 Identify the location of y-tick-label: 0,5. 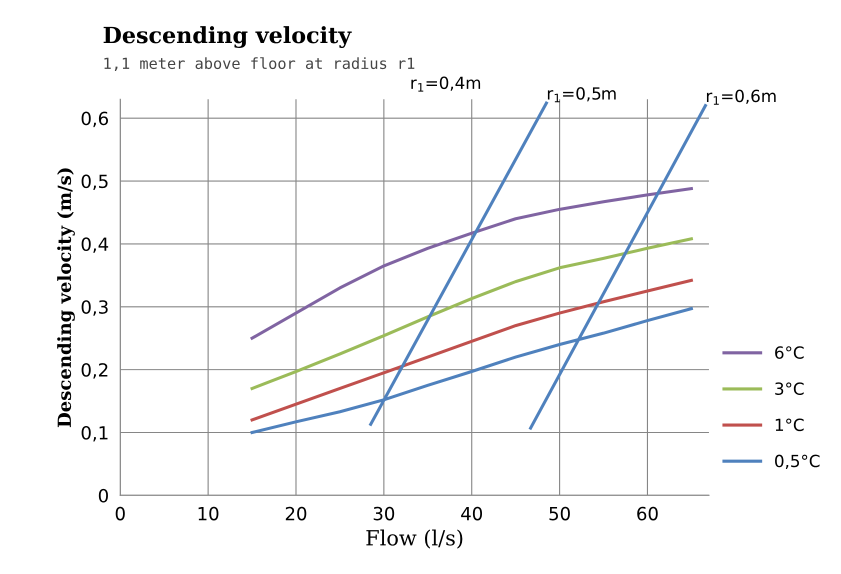
(95, 182).